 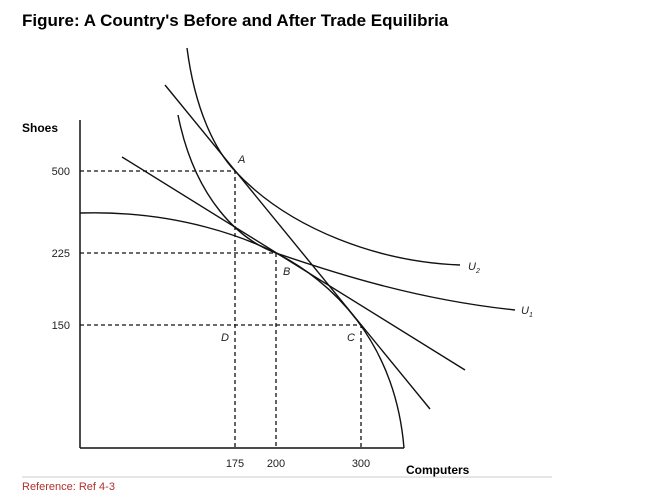 What do you see at coordinates (68, 487) in the screenshot?
I see `reference: Reference: Ref 4-3` at bounding box center [68, 487].